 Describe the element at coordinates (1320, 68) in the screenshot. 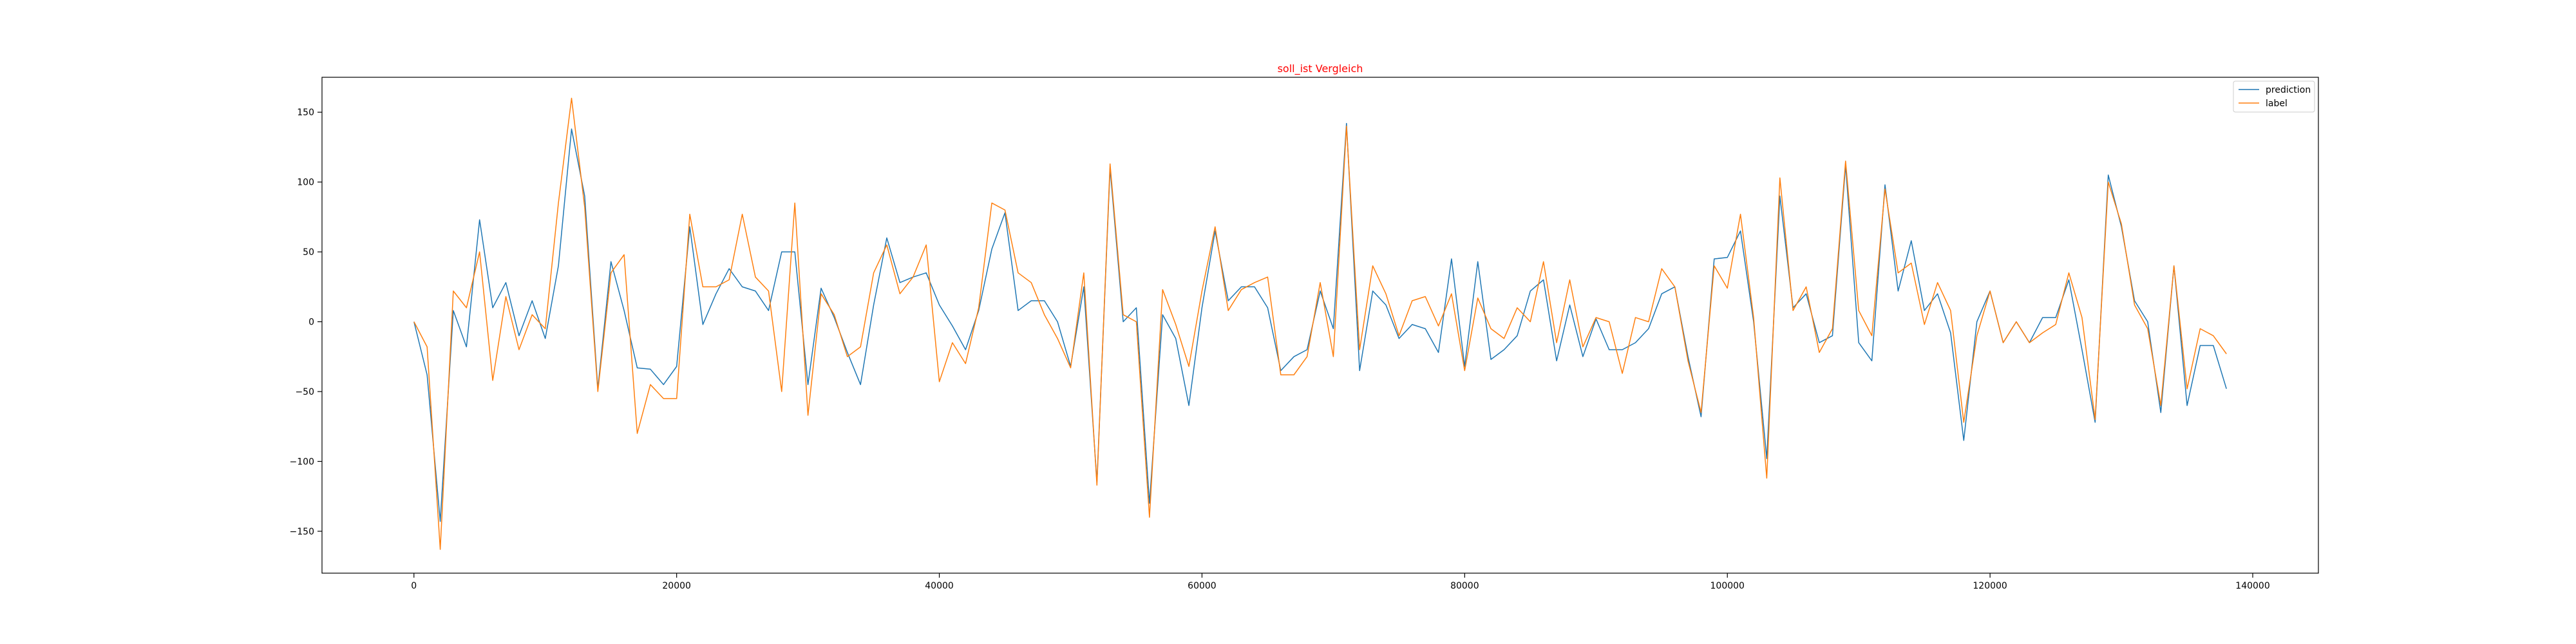

I see `chart-title: soll_ist Vergleich` at that location.